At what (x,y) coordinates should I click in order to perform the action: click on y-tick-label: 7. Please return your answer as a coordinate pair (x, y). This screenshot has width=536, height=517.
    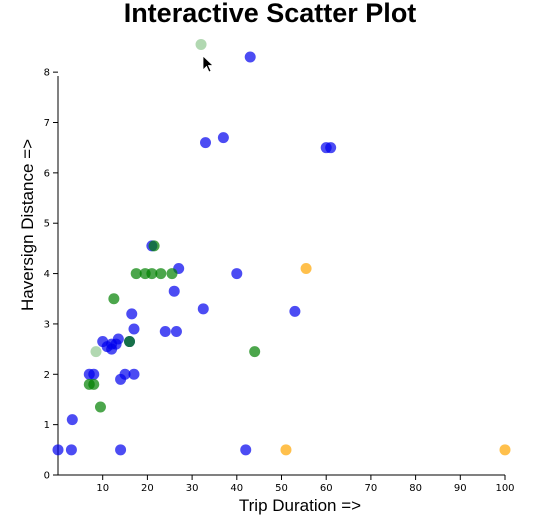
    Looking at the image, I should click on (47, 123).